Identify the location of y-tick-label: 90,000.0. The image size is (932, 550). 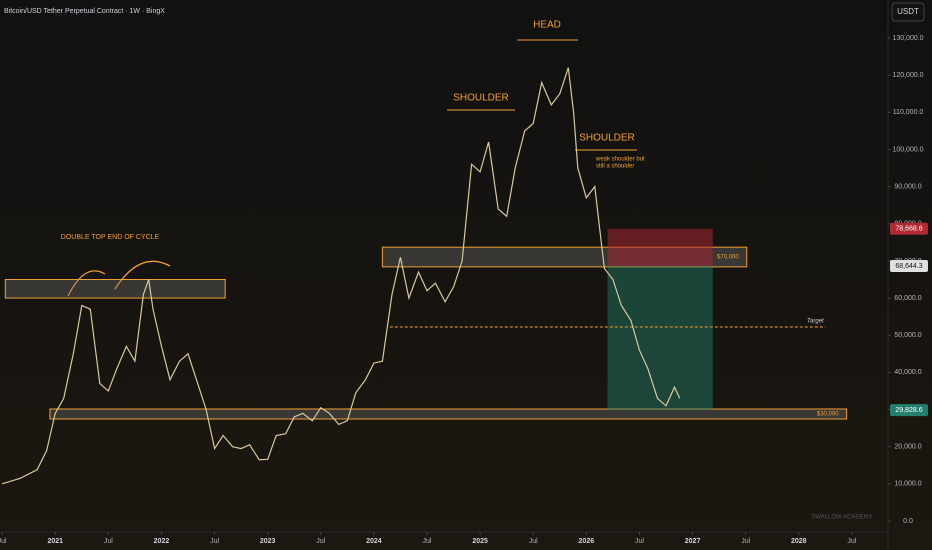
(907, 186).